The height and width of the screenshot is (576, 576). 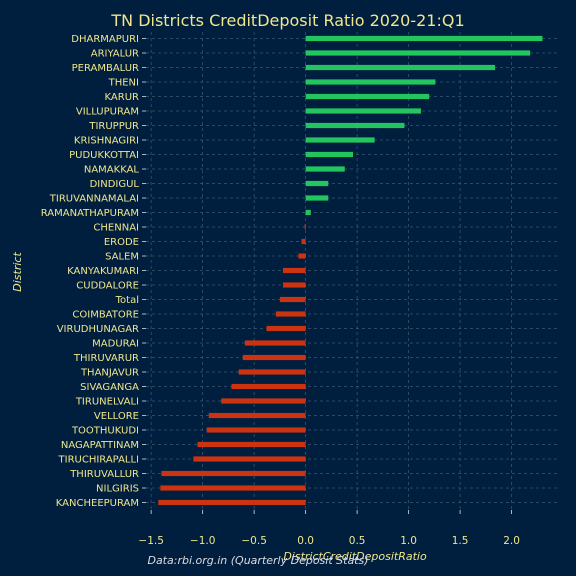 I want to click on category-label: SIVAGANGA, so click(x=109, y=387).